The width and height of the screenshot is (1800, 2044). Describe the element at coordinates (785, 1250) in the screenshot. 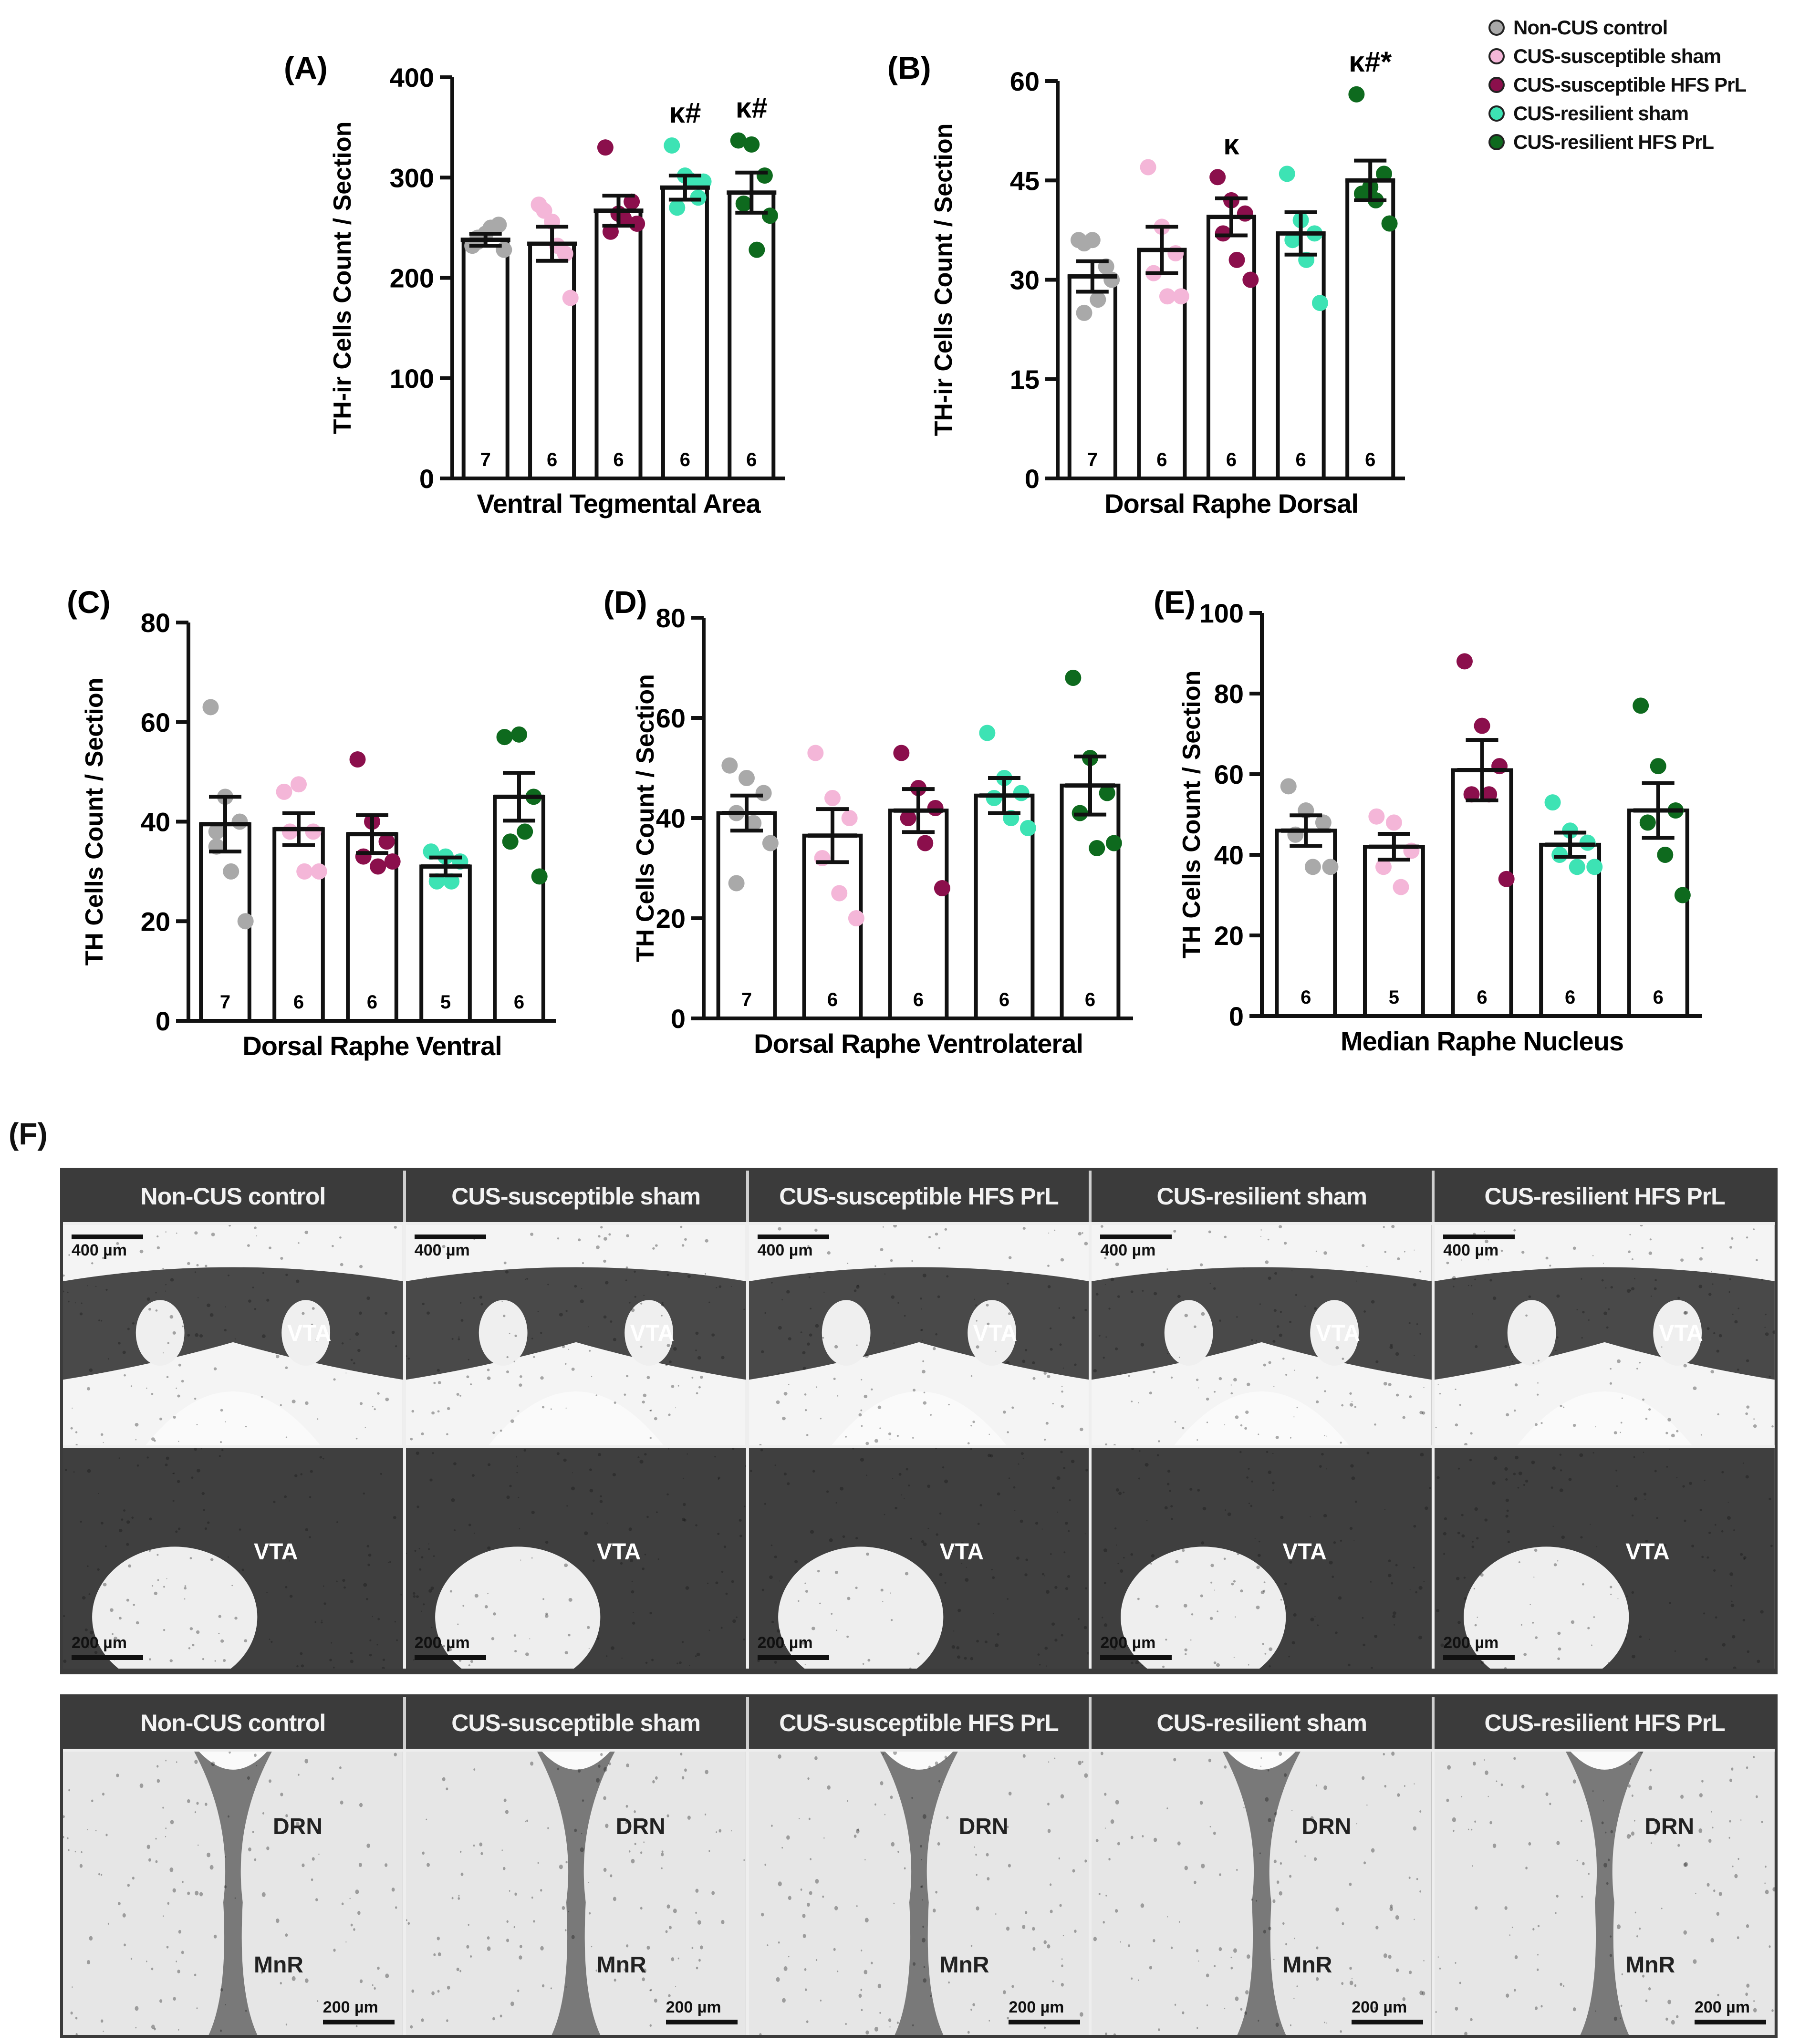

I see `scale-bar-label: 400 µm` at that location.